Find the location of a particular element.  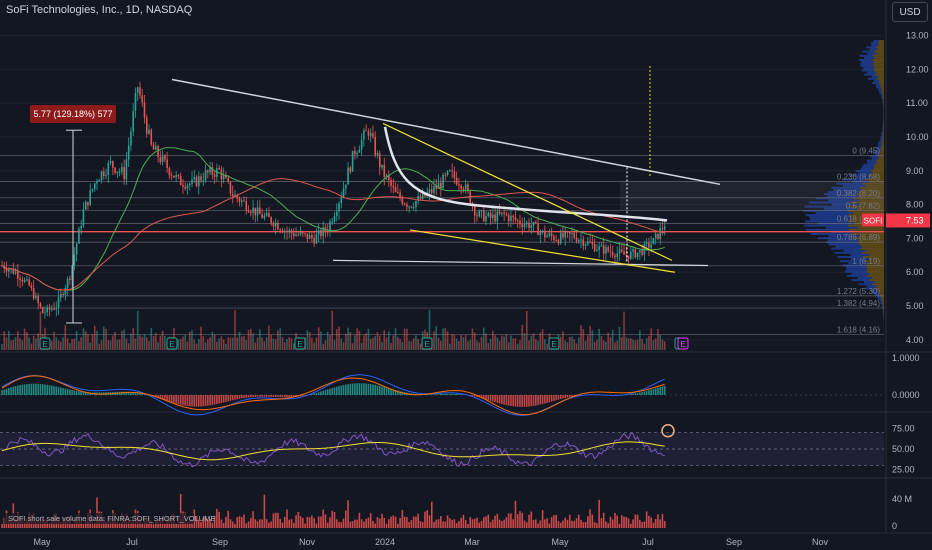

price-tick-label: 12.00 is located at coordinates (917, 69).